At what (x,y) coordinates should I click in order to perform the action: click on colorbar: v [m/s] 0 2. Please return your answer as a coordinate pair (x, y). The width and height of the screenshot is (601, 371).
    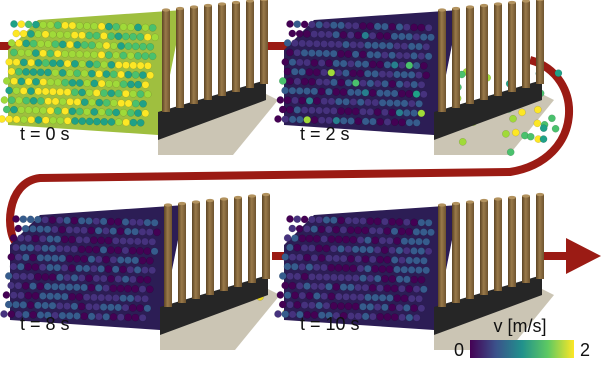
    Looking at the image, I should click on (522, 338).